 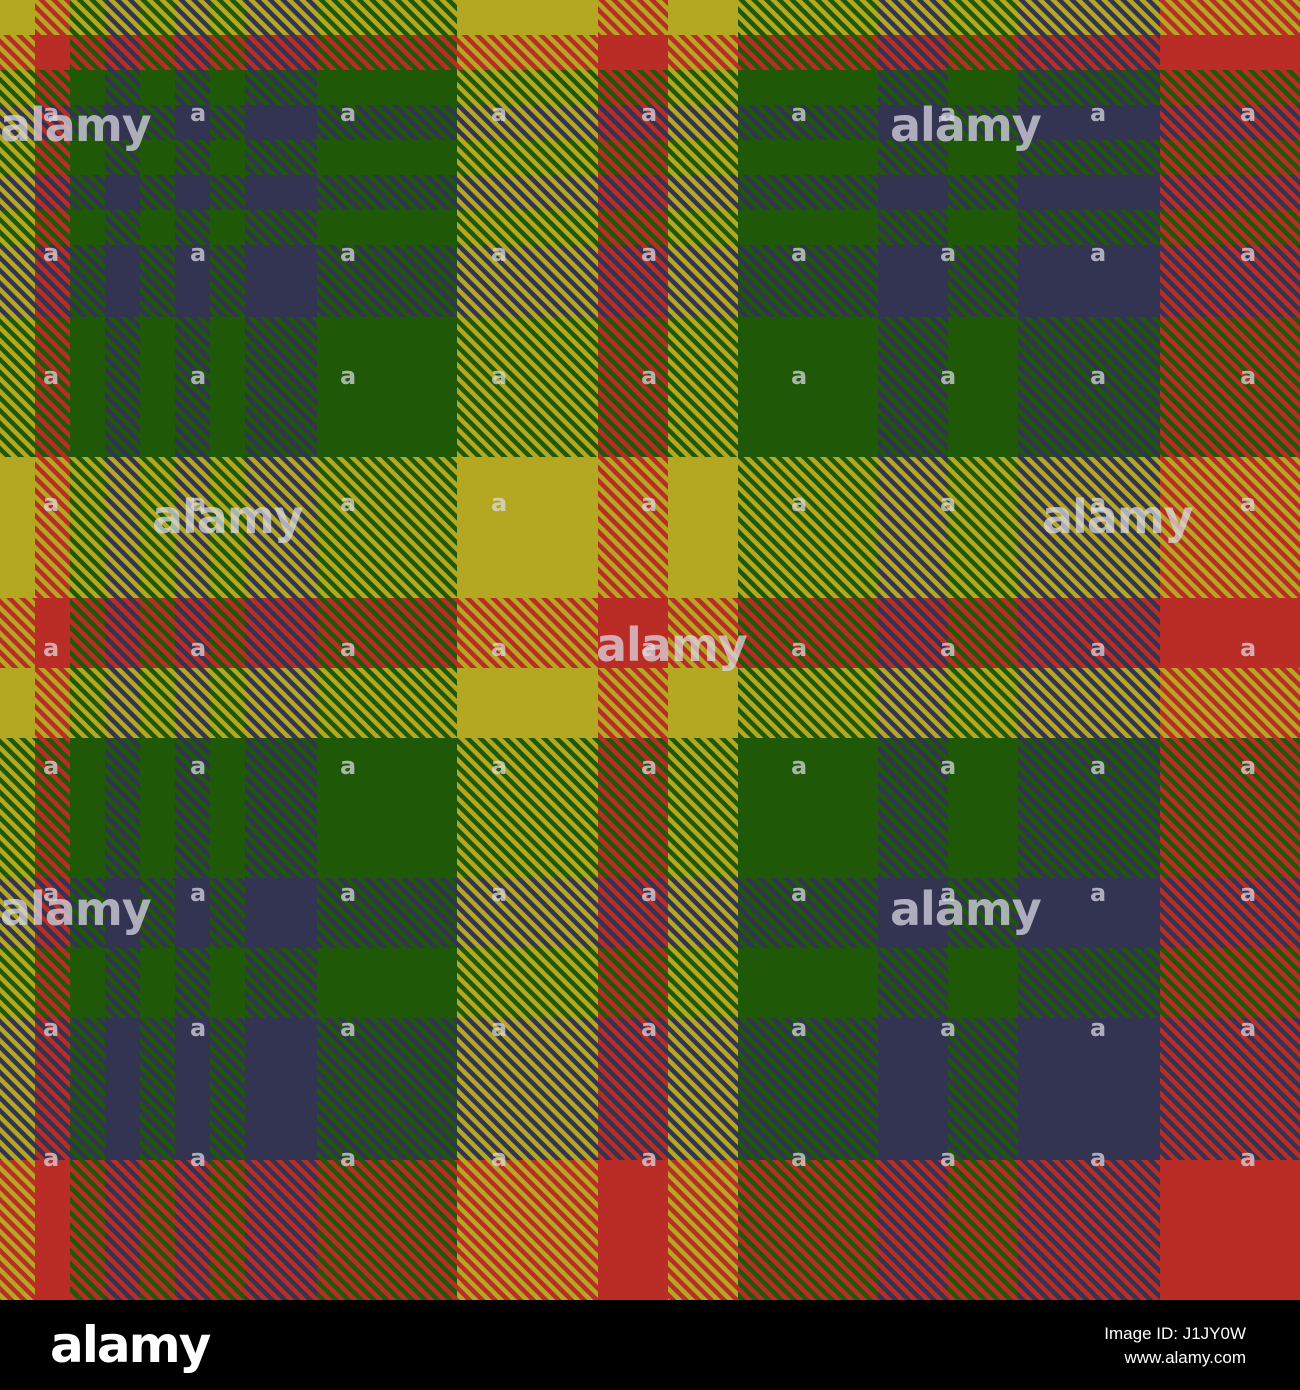 What do you see at coordinates (650, 1345) in the screenshot?
I see `footer-bar: alamy Image ID: J1JY0W www.alamy.com` at bounding box center [650, 1345].